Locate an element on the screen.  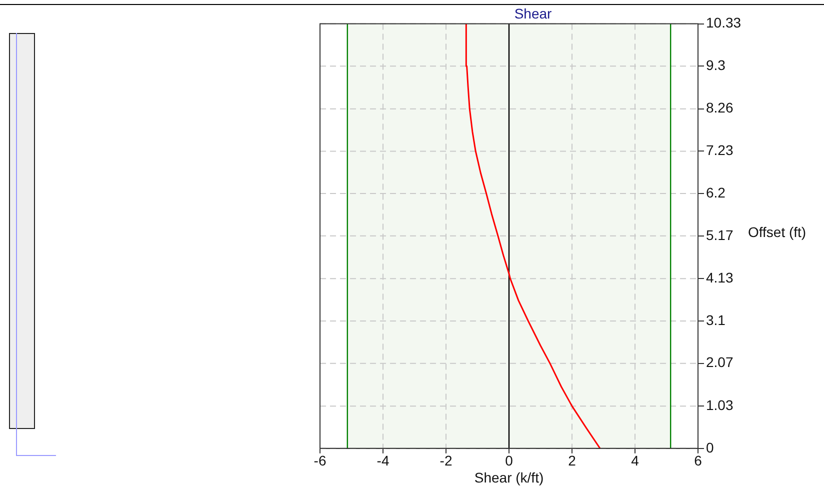
x-axis-title: Shear (k/ft) is located at coordinates (509, 477).